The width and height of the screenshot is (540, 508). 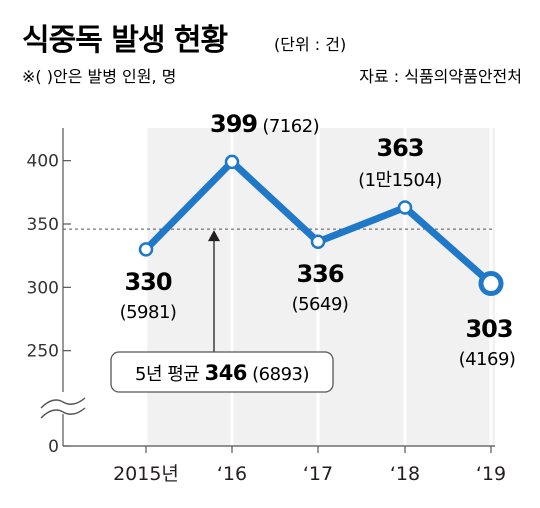 I want to click on x-tick-label: ‘18, so click(x=405, y=474).